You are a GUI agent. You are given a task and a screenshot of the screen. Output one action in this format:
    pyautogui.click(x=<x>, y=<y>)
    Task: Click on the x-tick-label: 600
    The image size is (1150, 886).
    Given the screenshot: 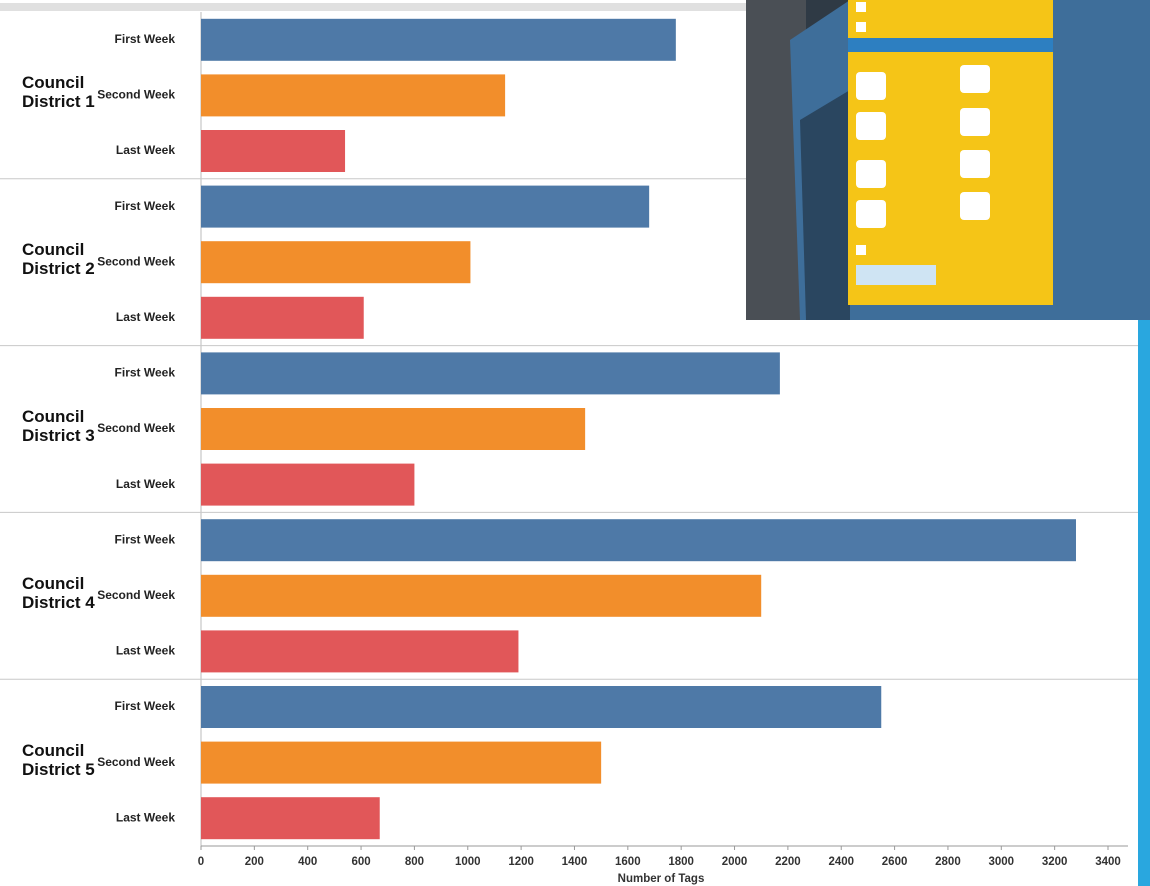 What is the action you would take?
    pyautogui.click(x=360, y=862)
    